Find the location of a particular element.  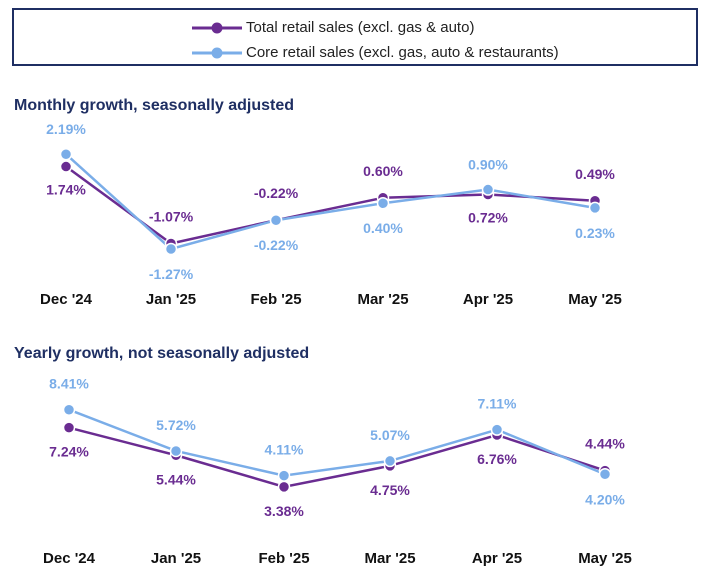

data-label-total: 6.76% is located at coordinates (497, 459).